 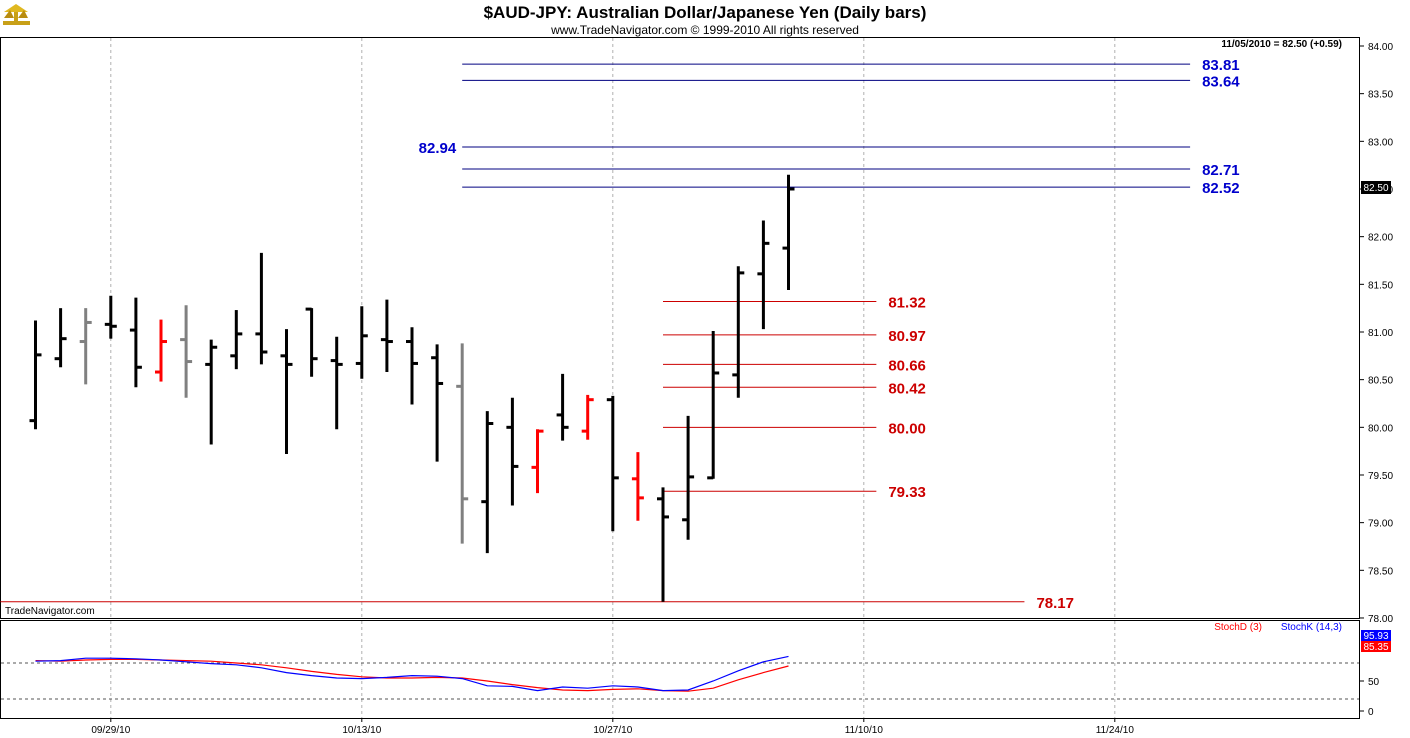 I want to click on price-tick-label: 79.50, so click(x=1380, y=476).